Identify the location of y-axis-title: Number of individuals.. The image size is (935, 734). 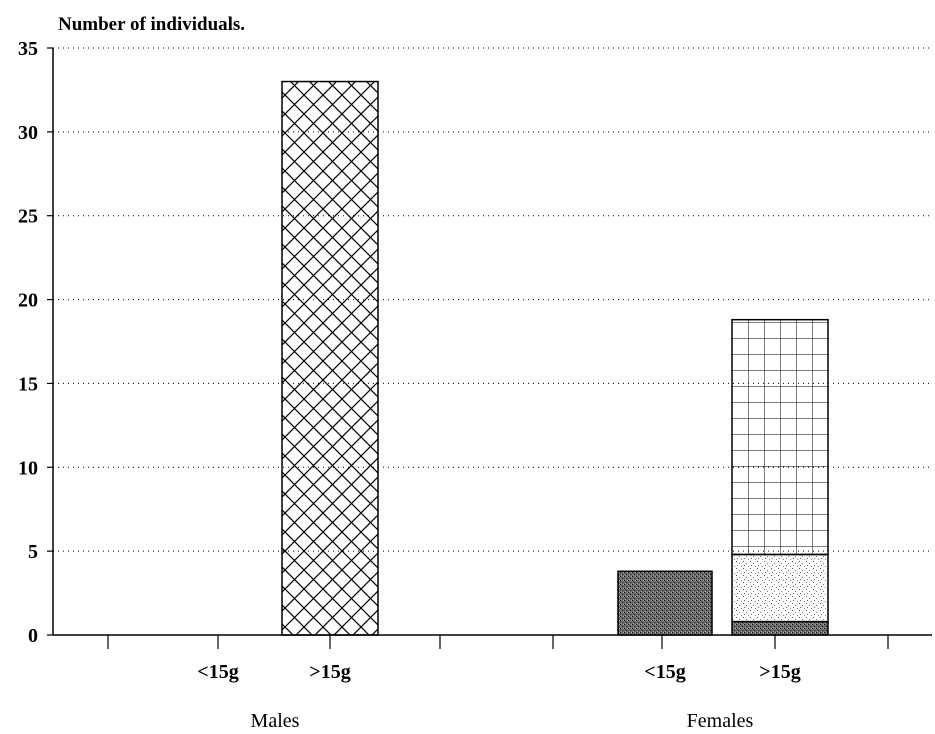
(152, 24).